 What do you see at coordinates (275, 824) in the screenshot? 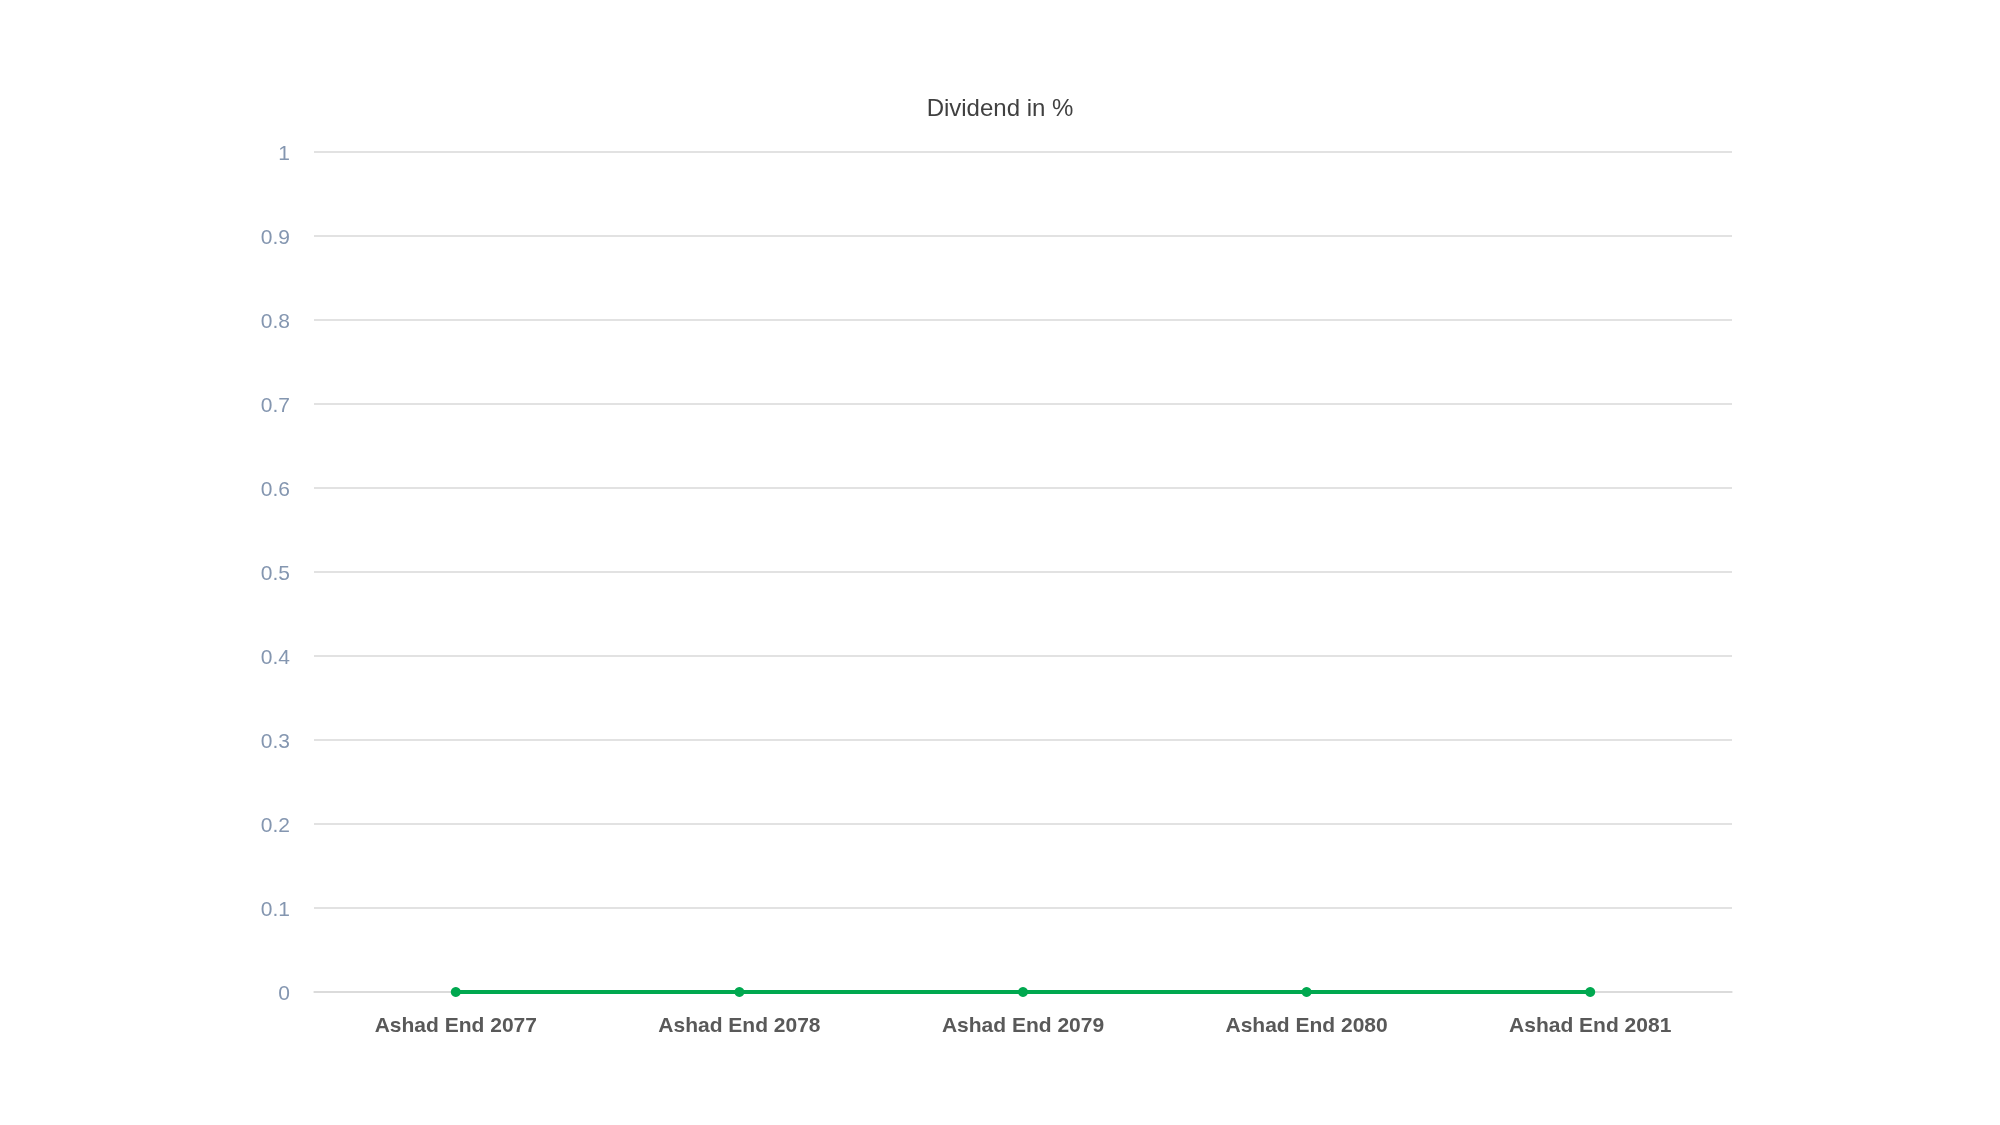
I see `y-tick-label: 0.2` at bounding box center [275, 824].